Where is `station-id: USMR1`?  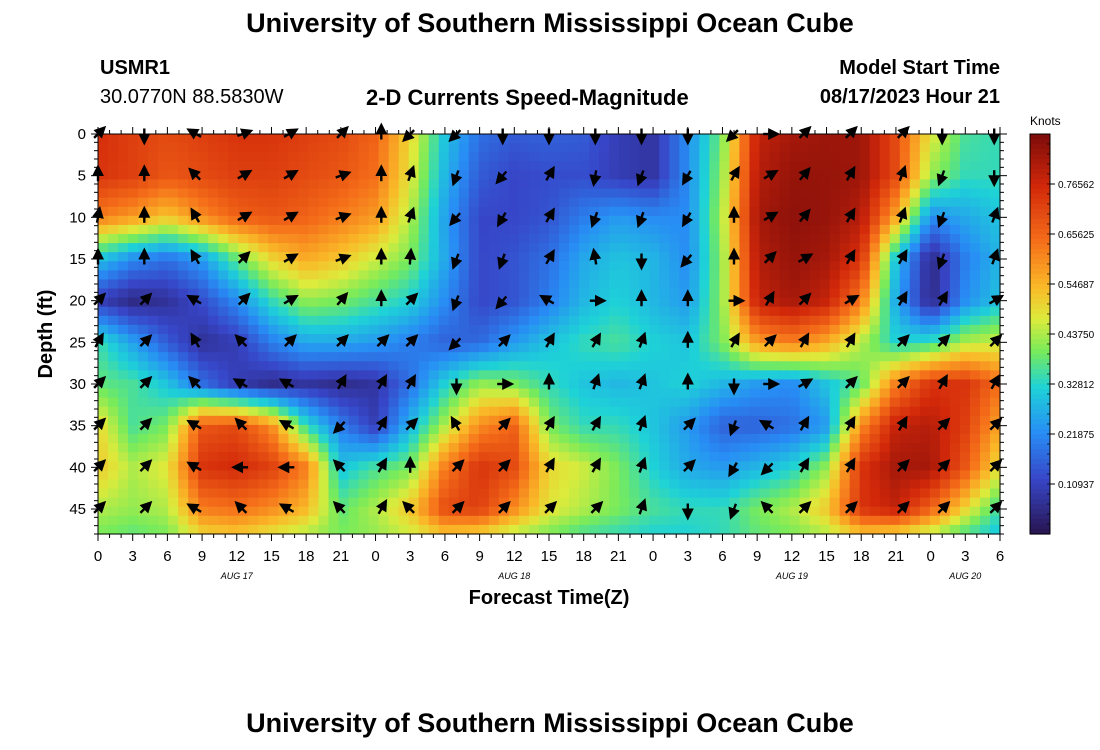 station-id: USMR1 is located at coordinates (135, 68).